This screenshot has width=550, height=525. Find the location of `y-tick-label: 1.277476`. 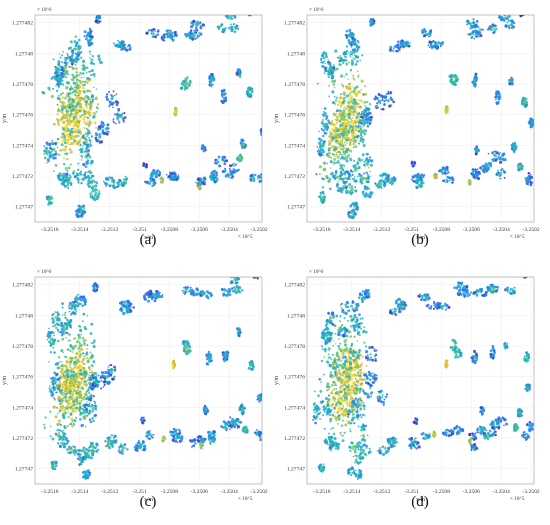

y-tick-label: 1.277476 is located at coordinates (22, 116).